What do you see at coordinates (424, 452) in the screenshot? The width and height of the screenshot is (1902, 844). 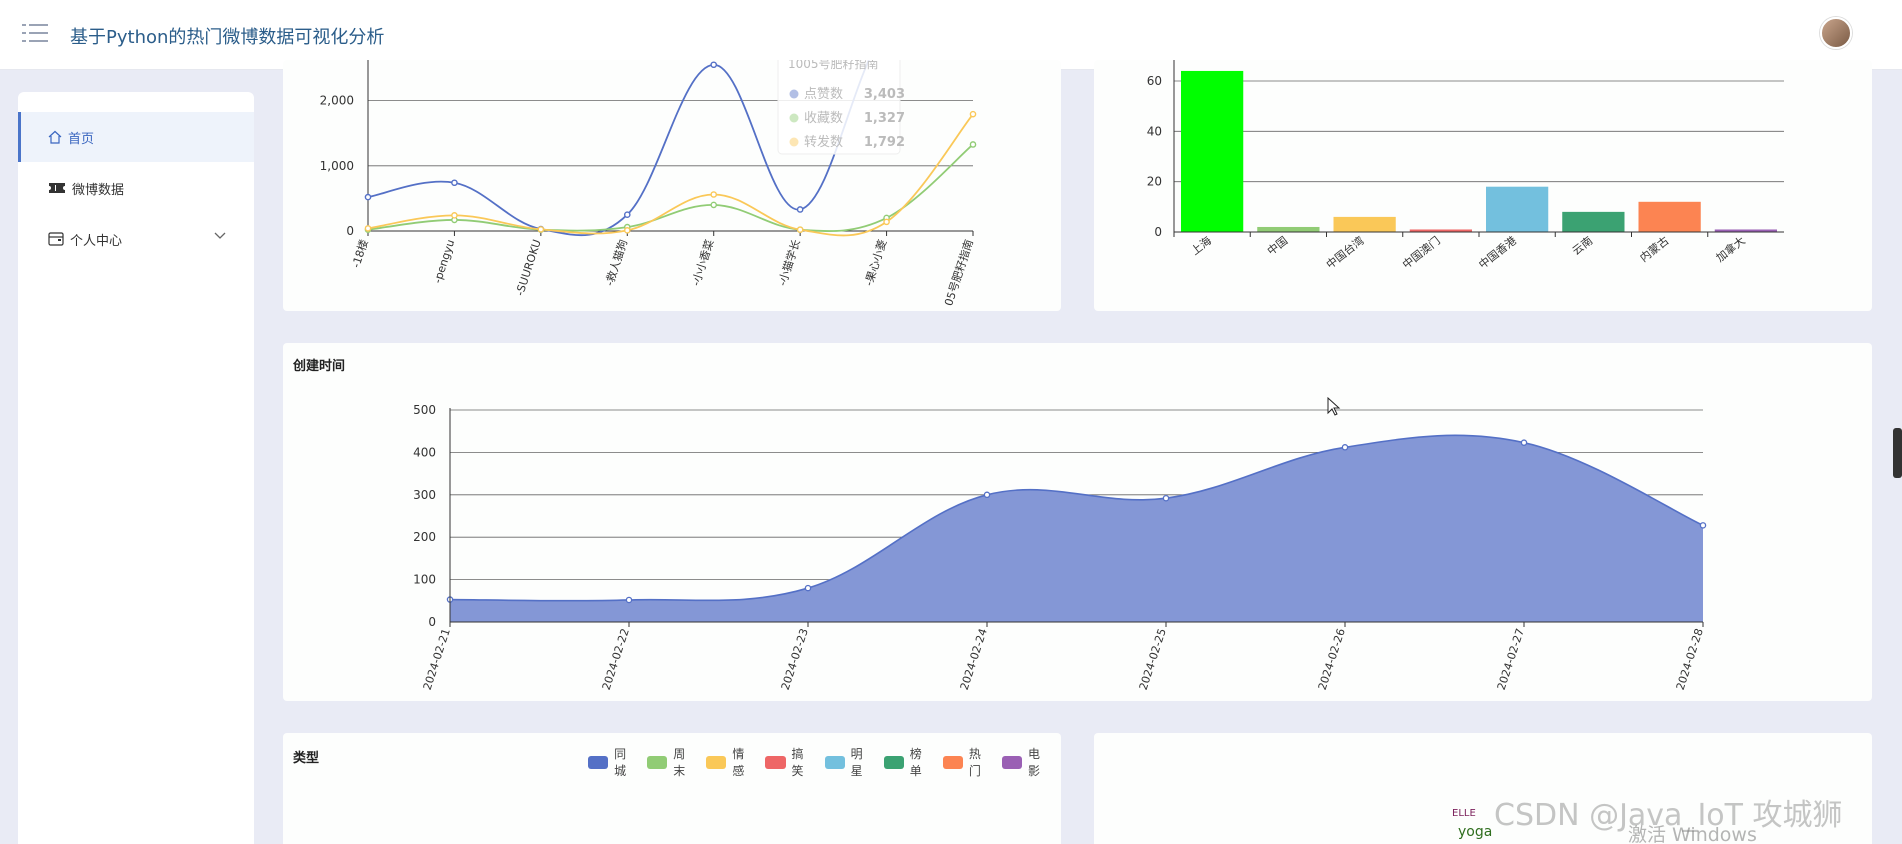 I see `y-tick-label: 400` at bounding box center [424, 452].